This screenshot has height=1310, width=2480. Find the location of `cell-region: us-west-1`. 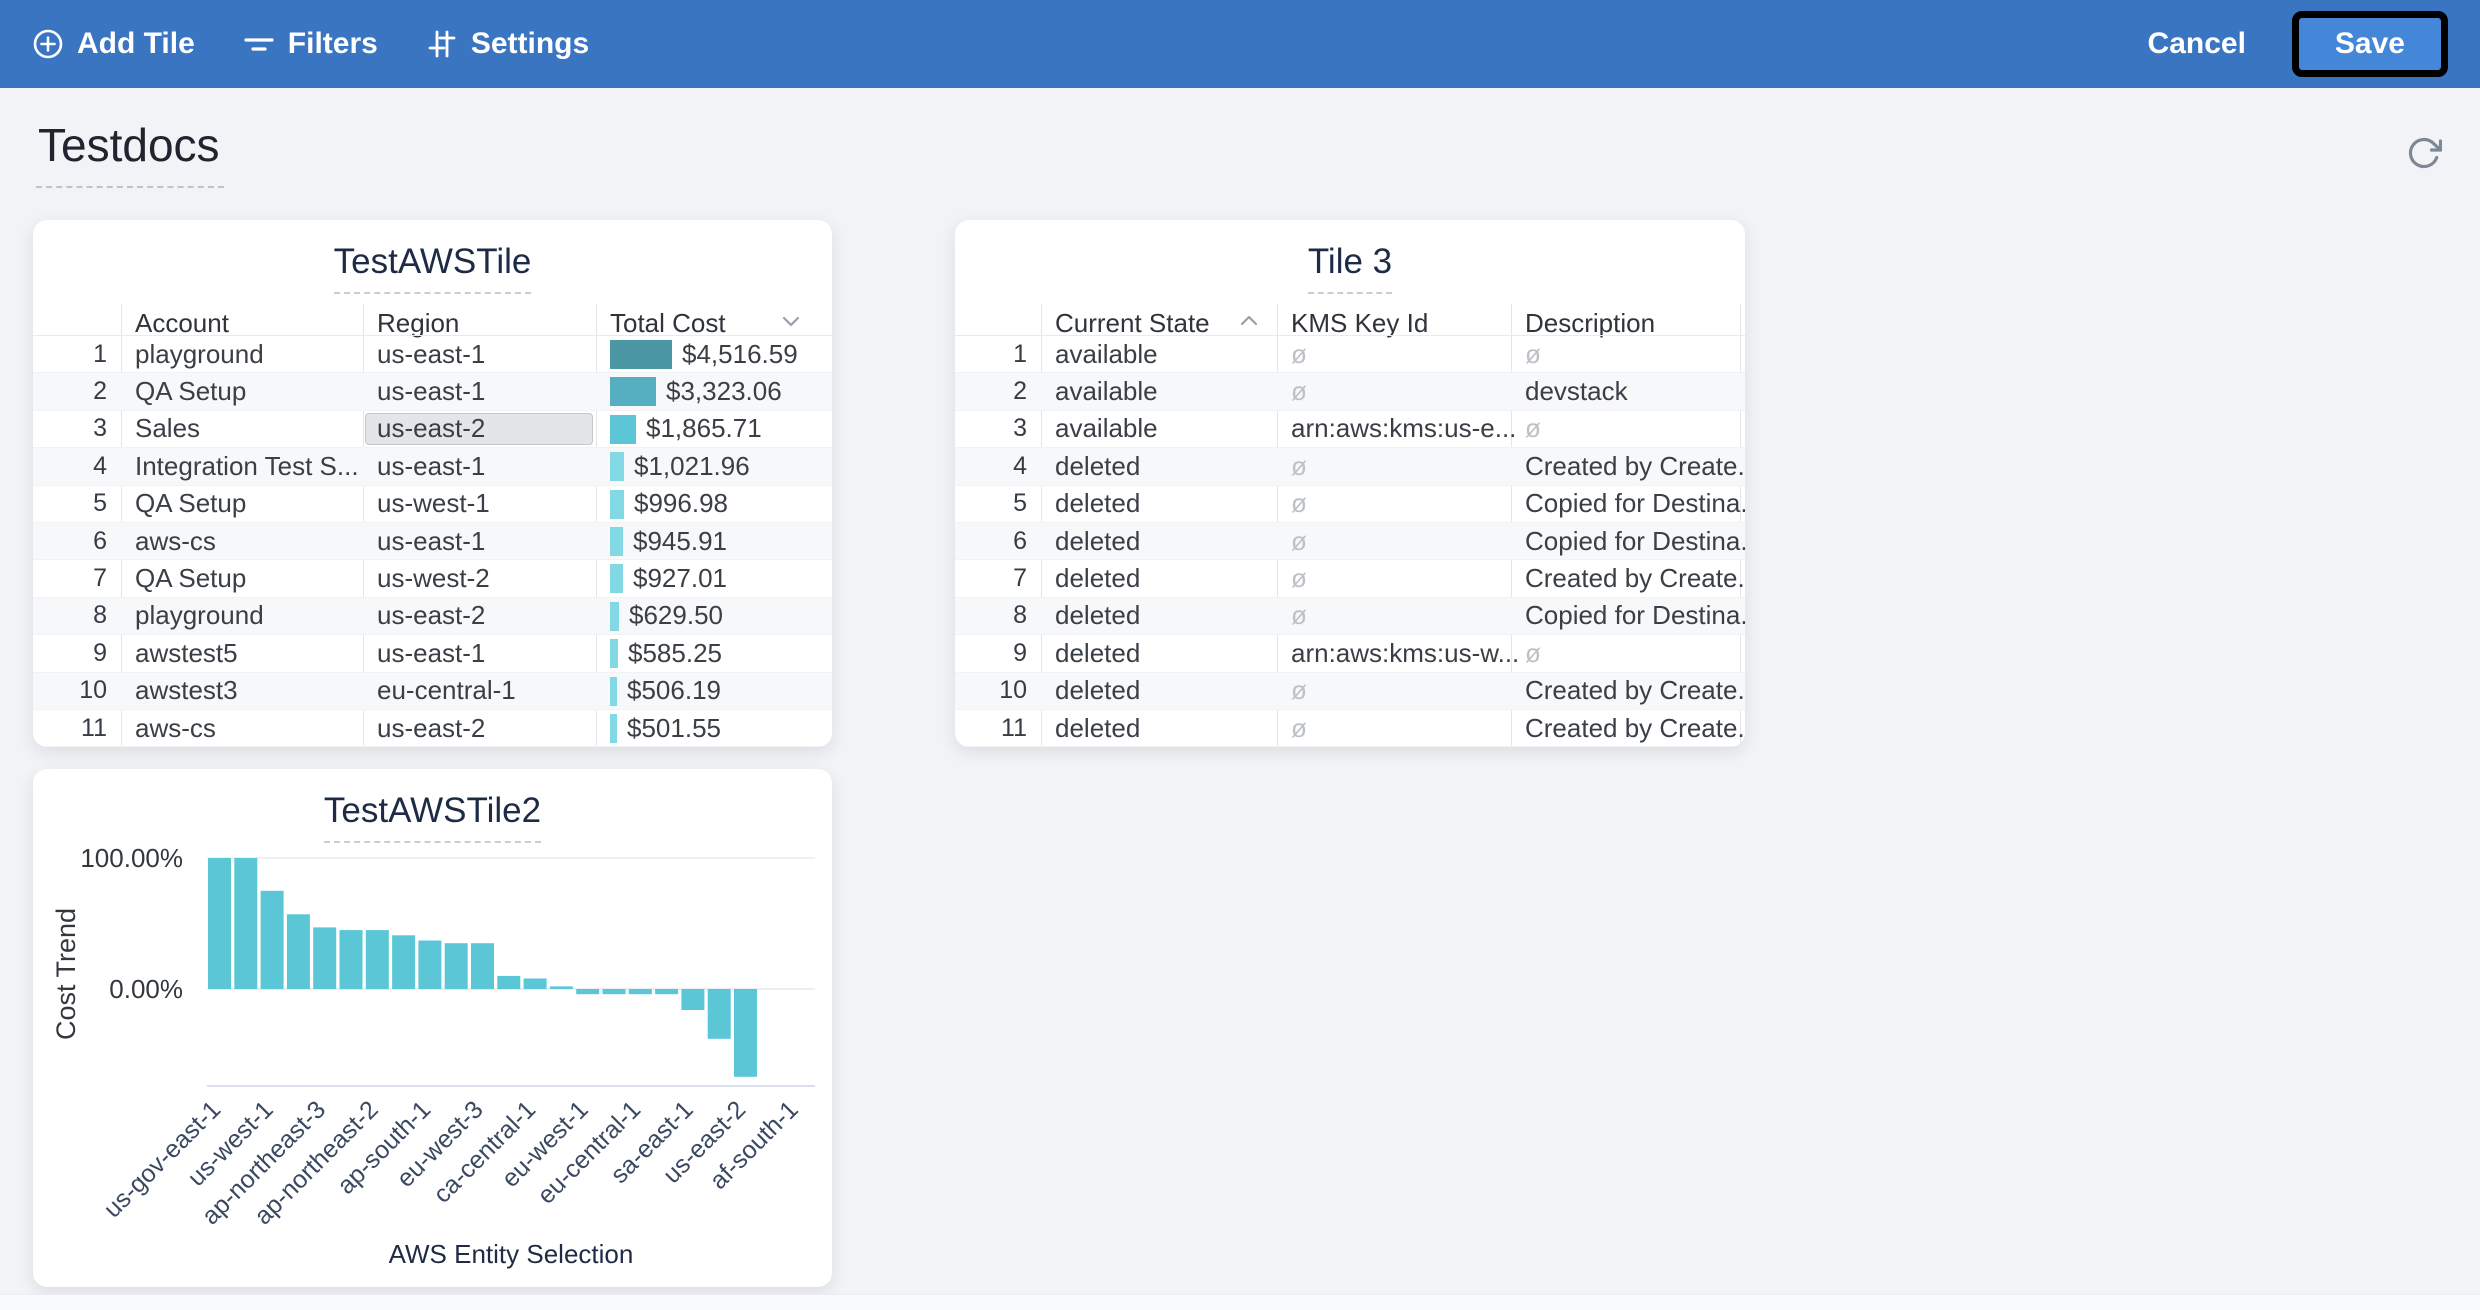

cell-region: us-west-1 is located at coordinates (433, 503).